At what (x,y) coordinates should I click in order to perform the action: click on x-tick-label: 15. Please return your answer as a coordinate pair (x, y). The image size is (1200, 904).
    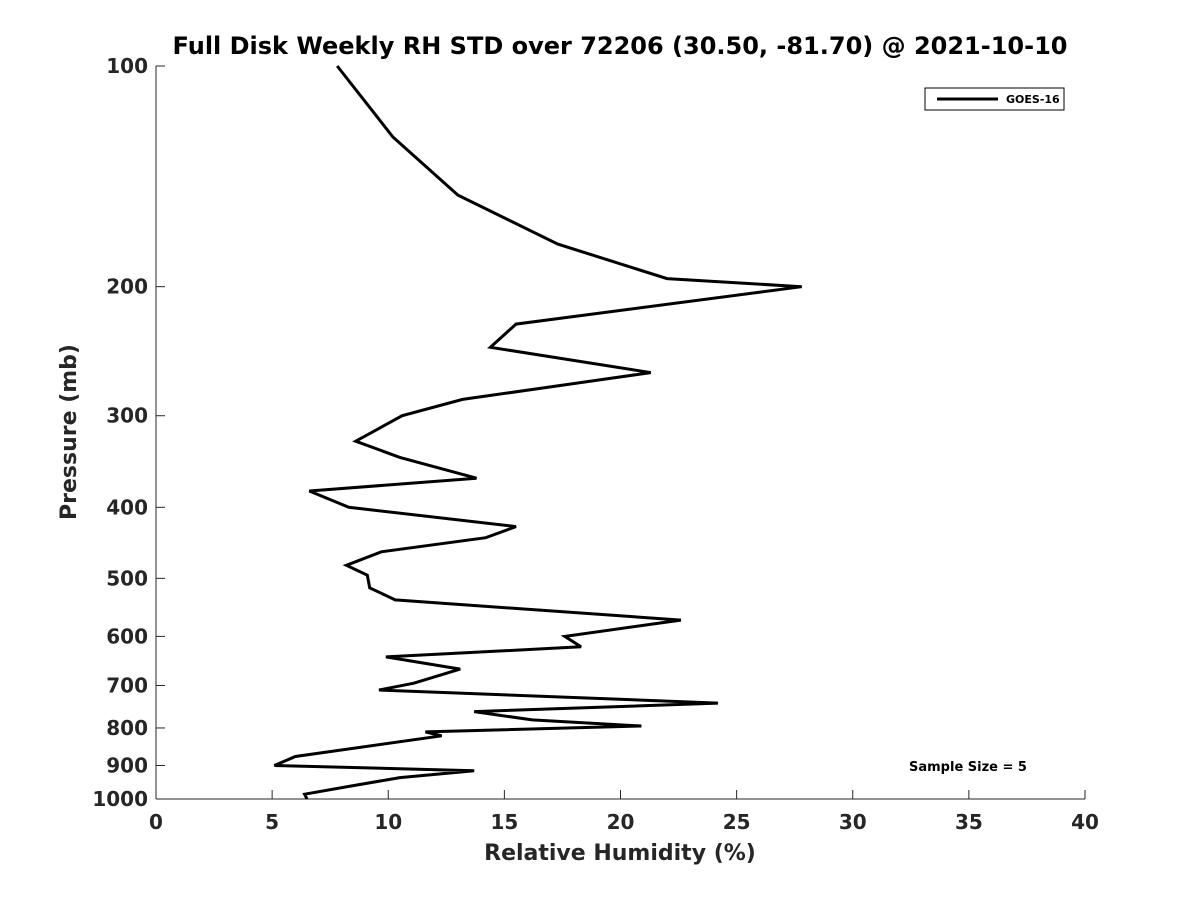
    Looking at the image, I should click on (504, 822).